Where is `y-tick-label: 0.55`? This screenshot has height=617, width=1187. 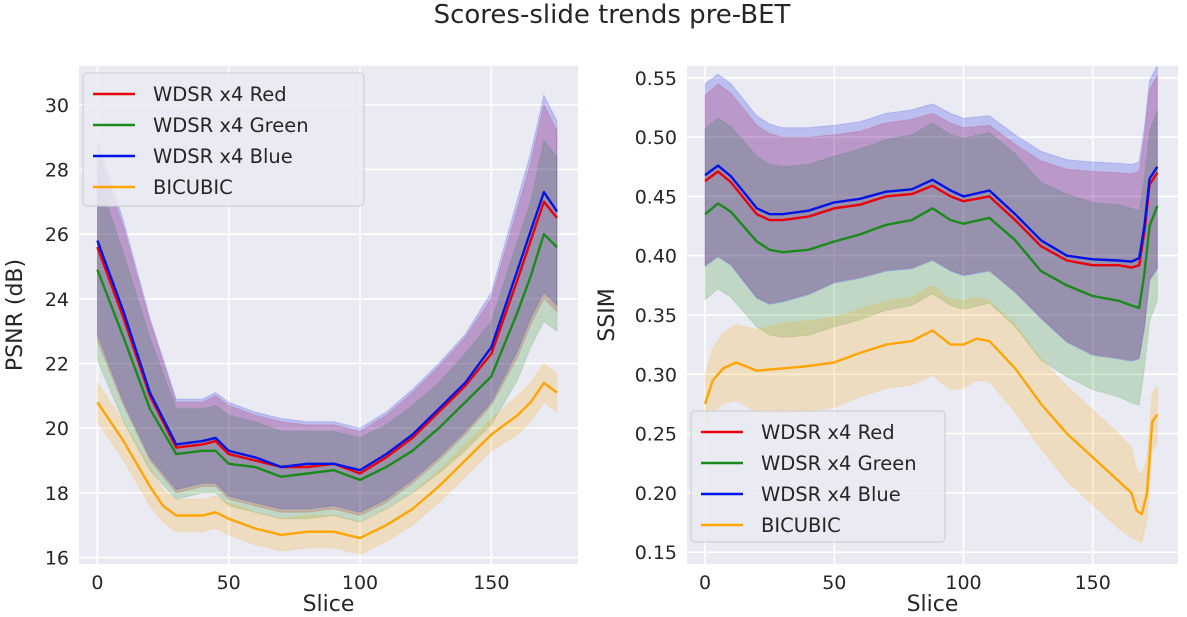
y-tick-label: 0.55 is located at coordinates (656, 79).